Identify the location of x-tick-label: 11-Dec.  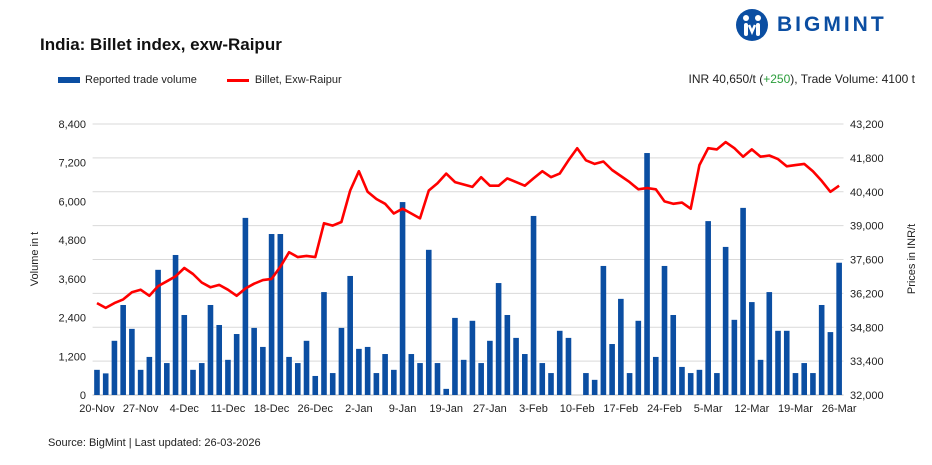
(228, 409).